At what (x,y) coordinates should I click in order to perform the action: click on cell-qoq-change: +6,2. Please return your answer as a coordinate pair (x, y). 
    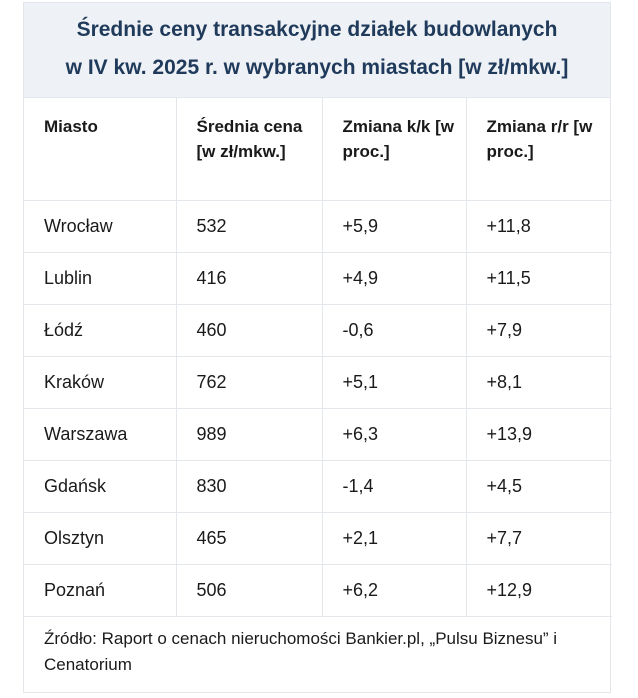
    Looking at the image, I should click on (394, 590).